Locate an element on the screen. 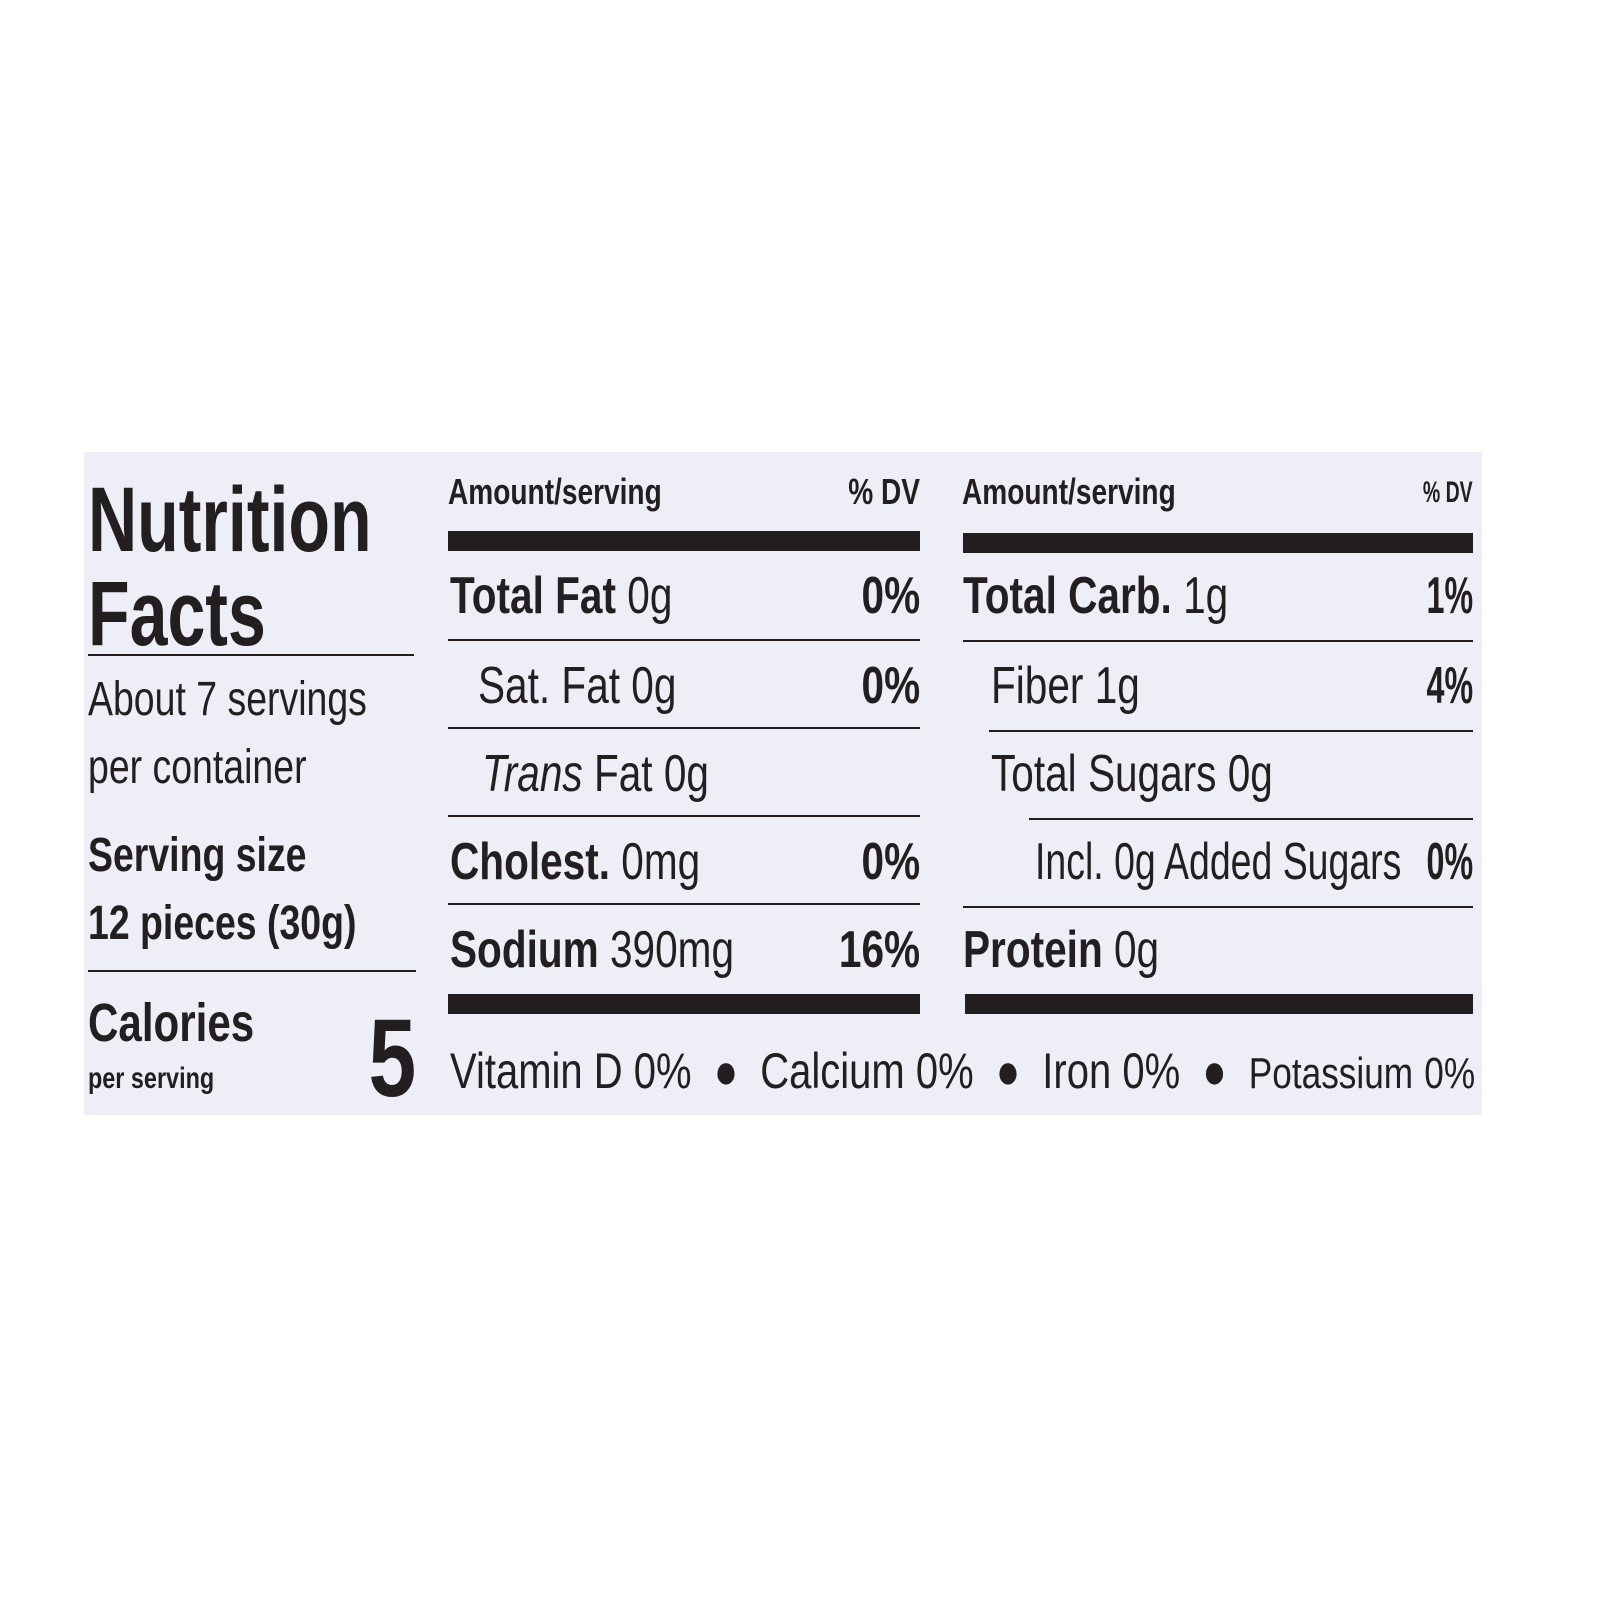  servings-per-container: About 7 servings is located at coordinates (227, 699).